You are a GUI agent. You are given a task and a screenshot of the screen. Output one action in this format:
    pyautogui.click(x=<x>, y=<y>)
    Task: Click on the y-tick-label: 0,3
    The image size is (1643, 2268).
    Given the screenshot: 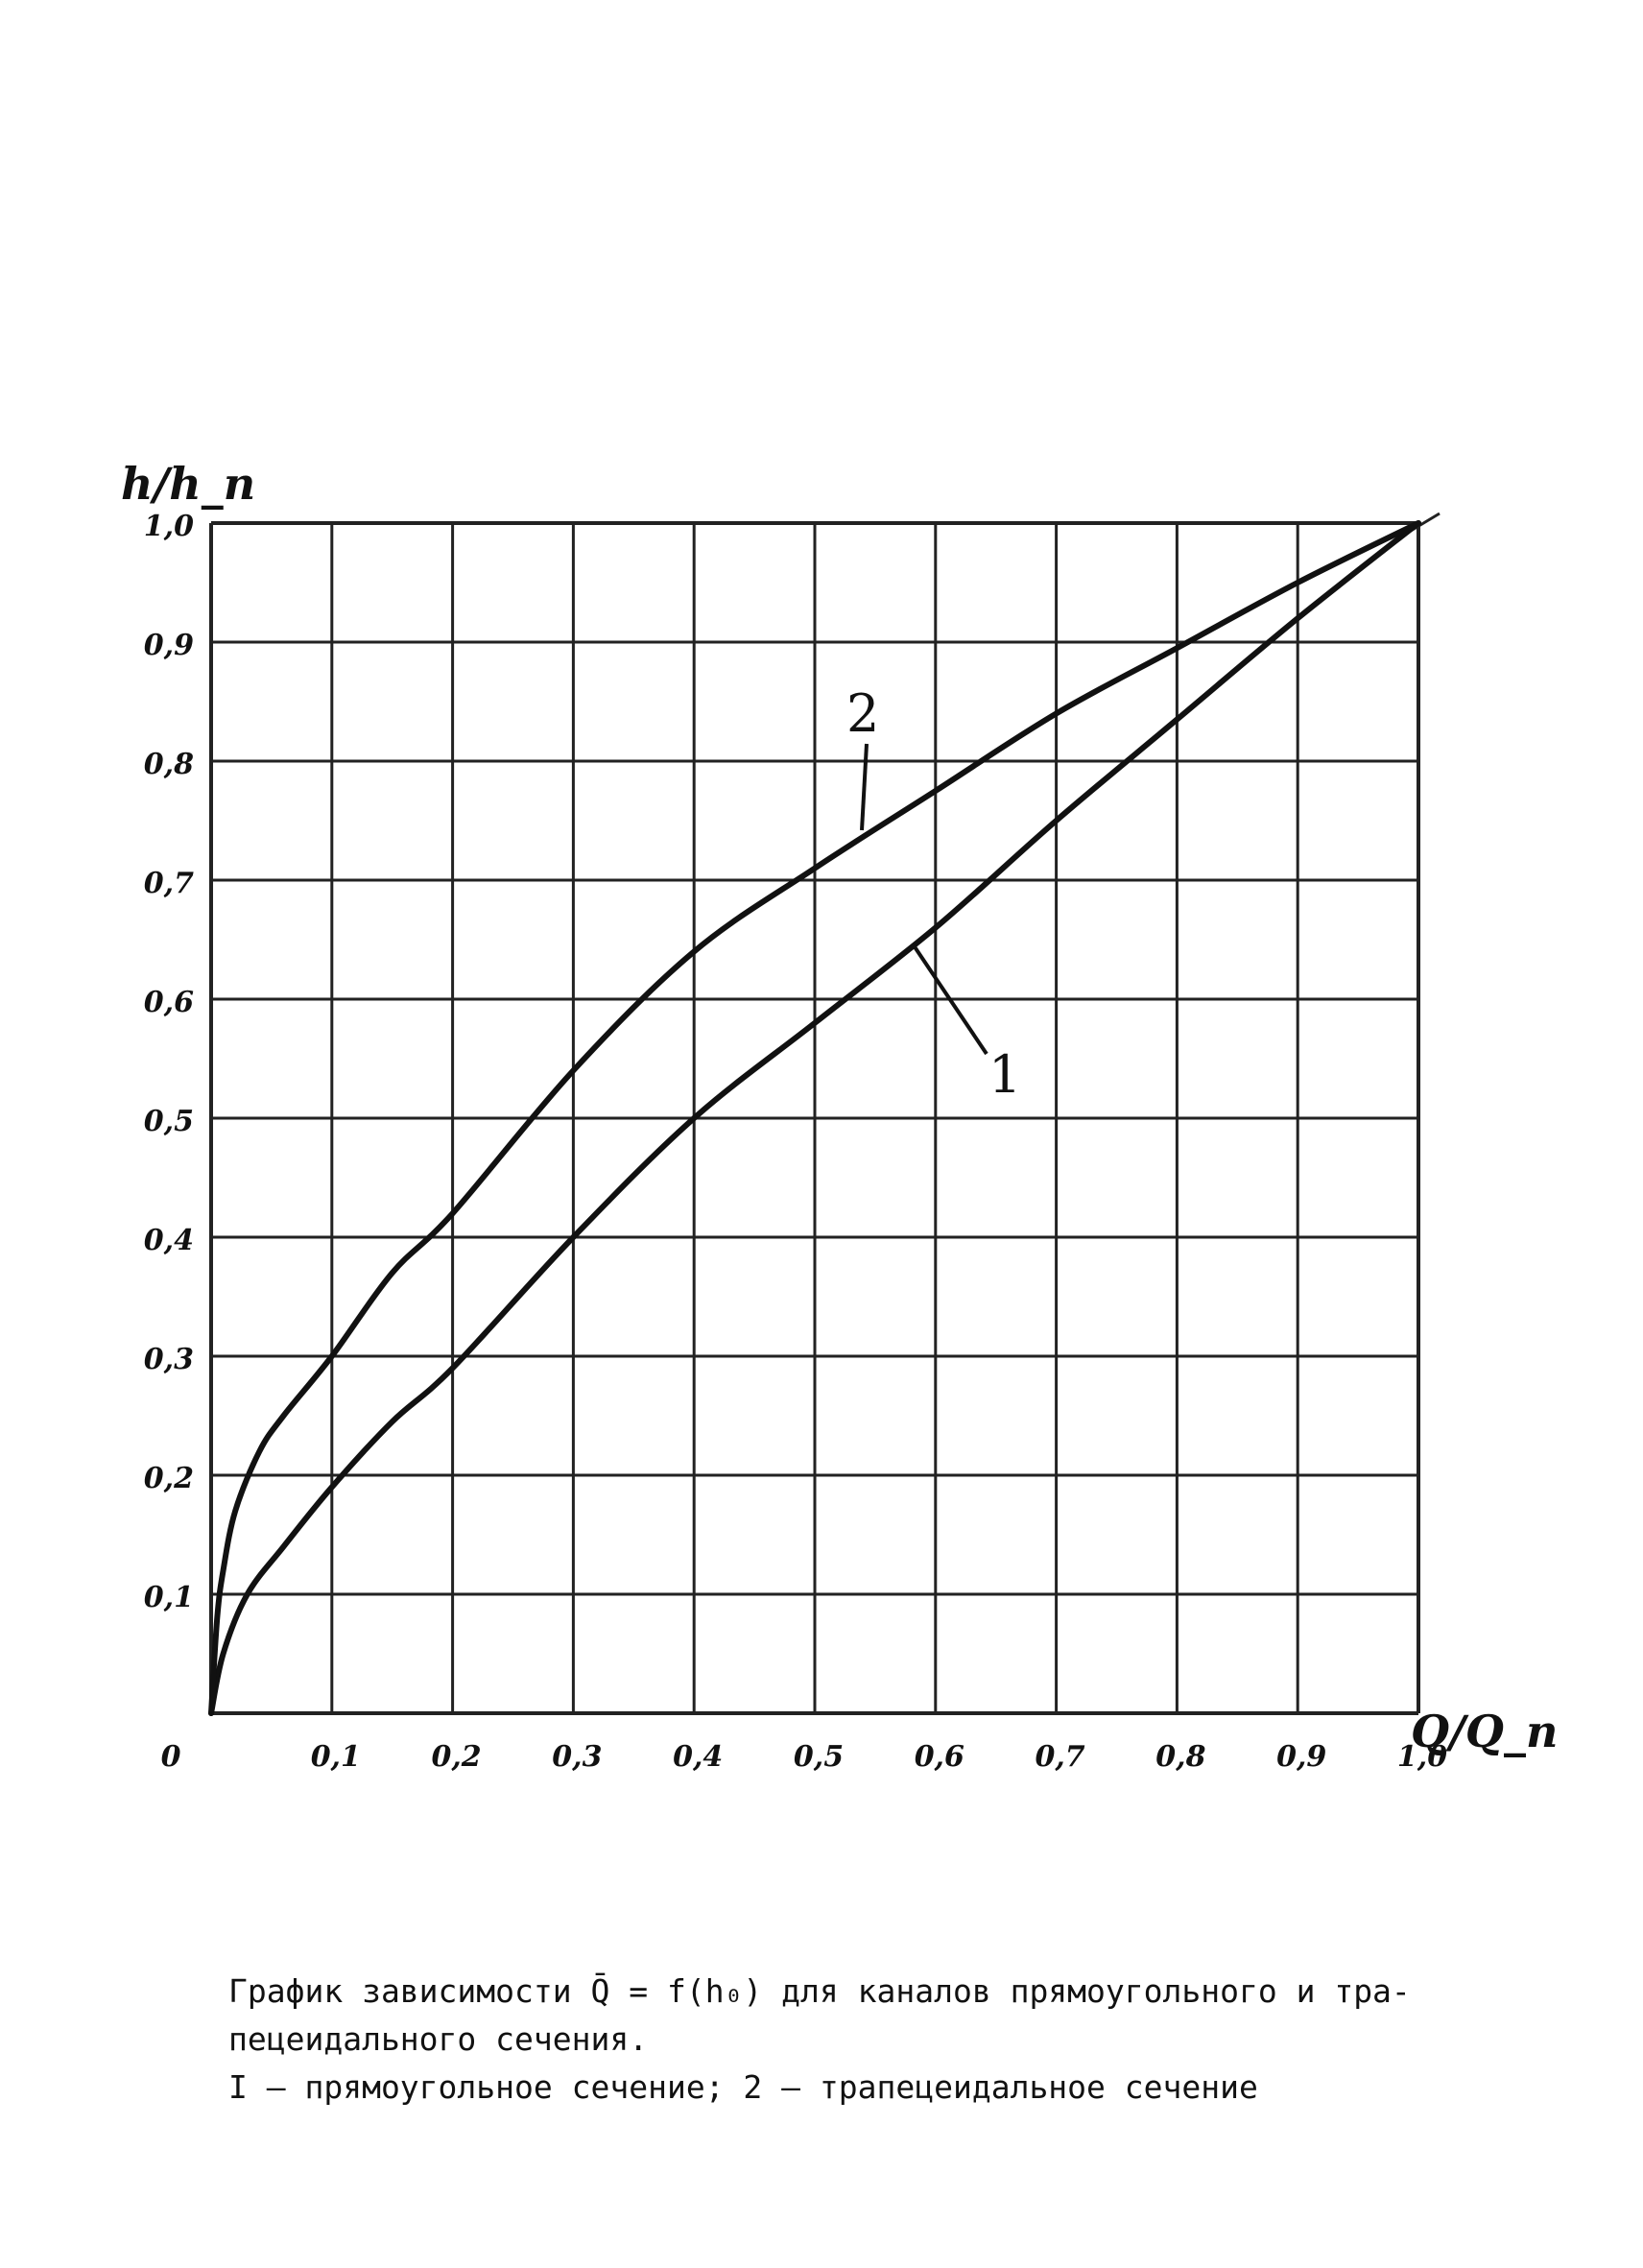 What is the action you would take?
    pyautogui.click(x=169, y=1359)
    